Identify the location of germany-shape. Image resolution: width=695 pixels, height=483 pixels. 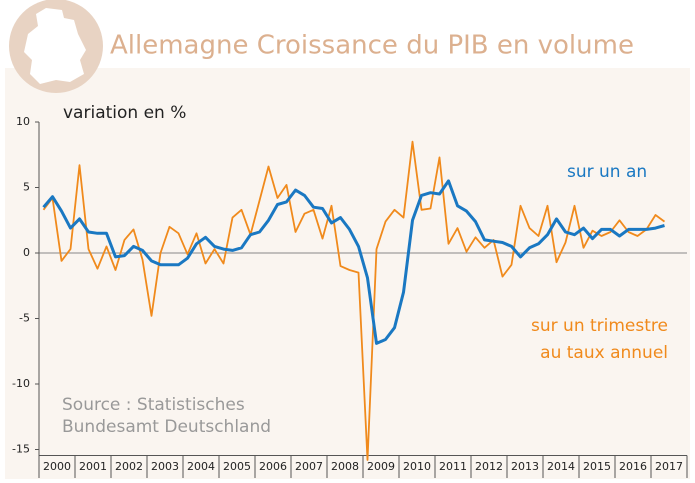
(55, 46).